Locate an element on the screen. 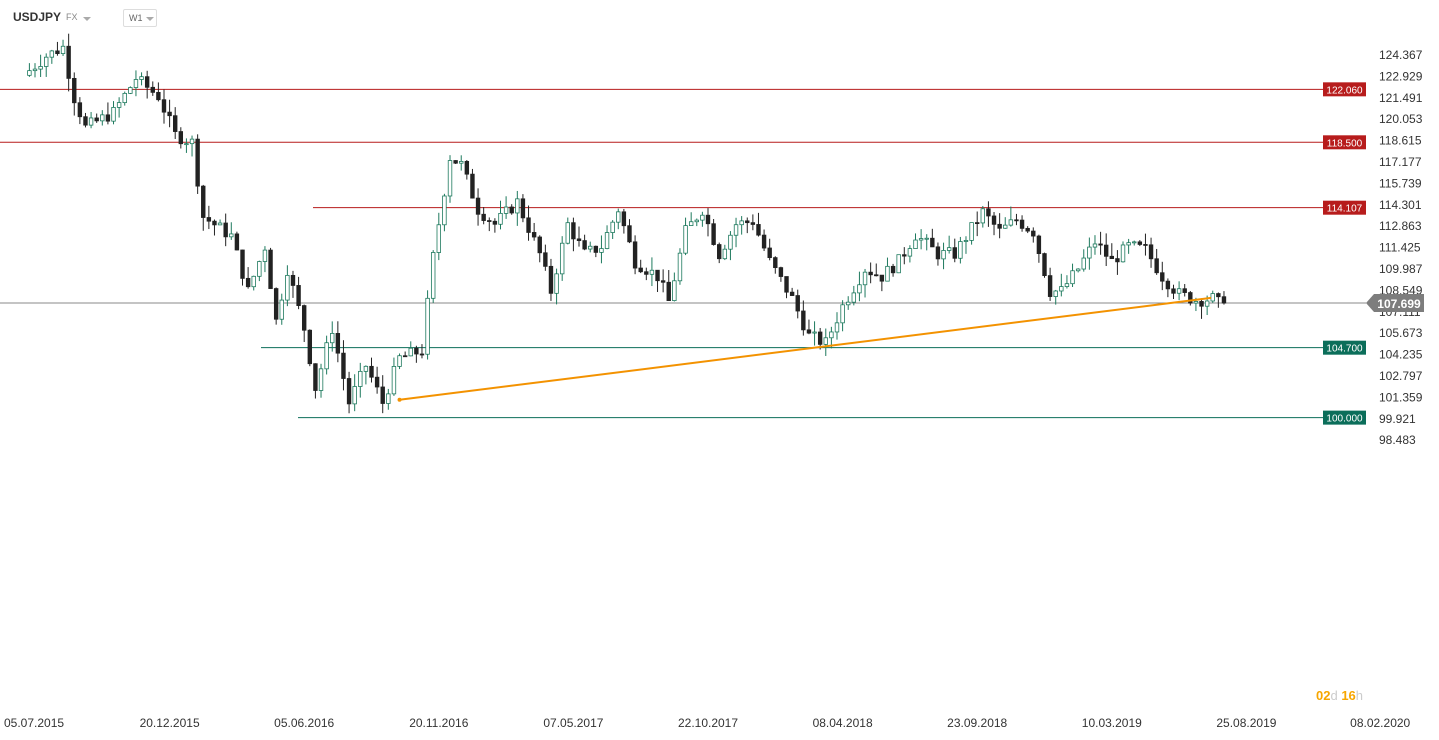 The width and height of the screenshot is (1439, 740). level-tag-label: 114.107 is located at coordinates (1345, 209).